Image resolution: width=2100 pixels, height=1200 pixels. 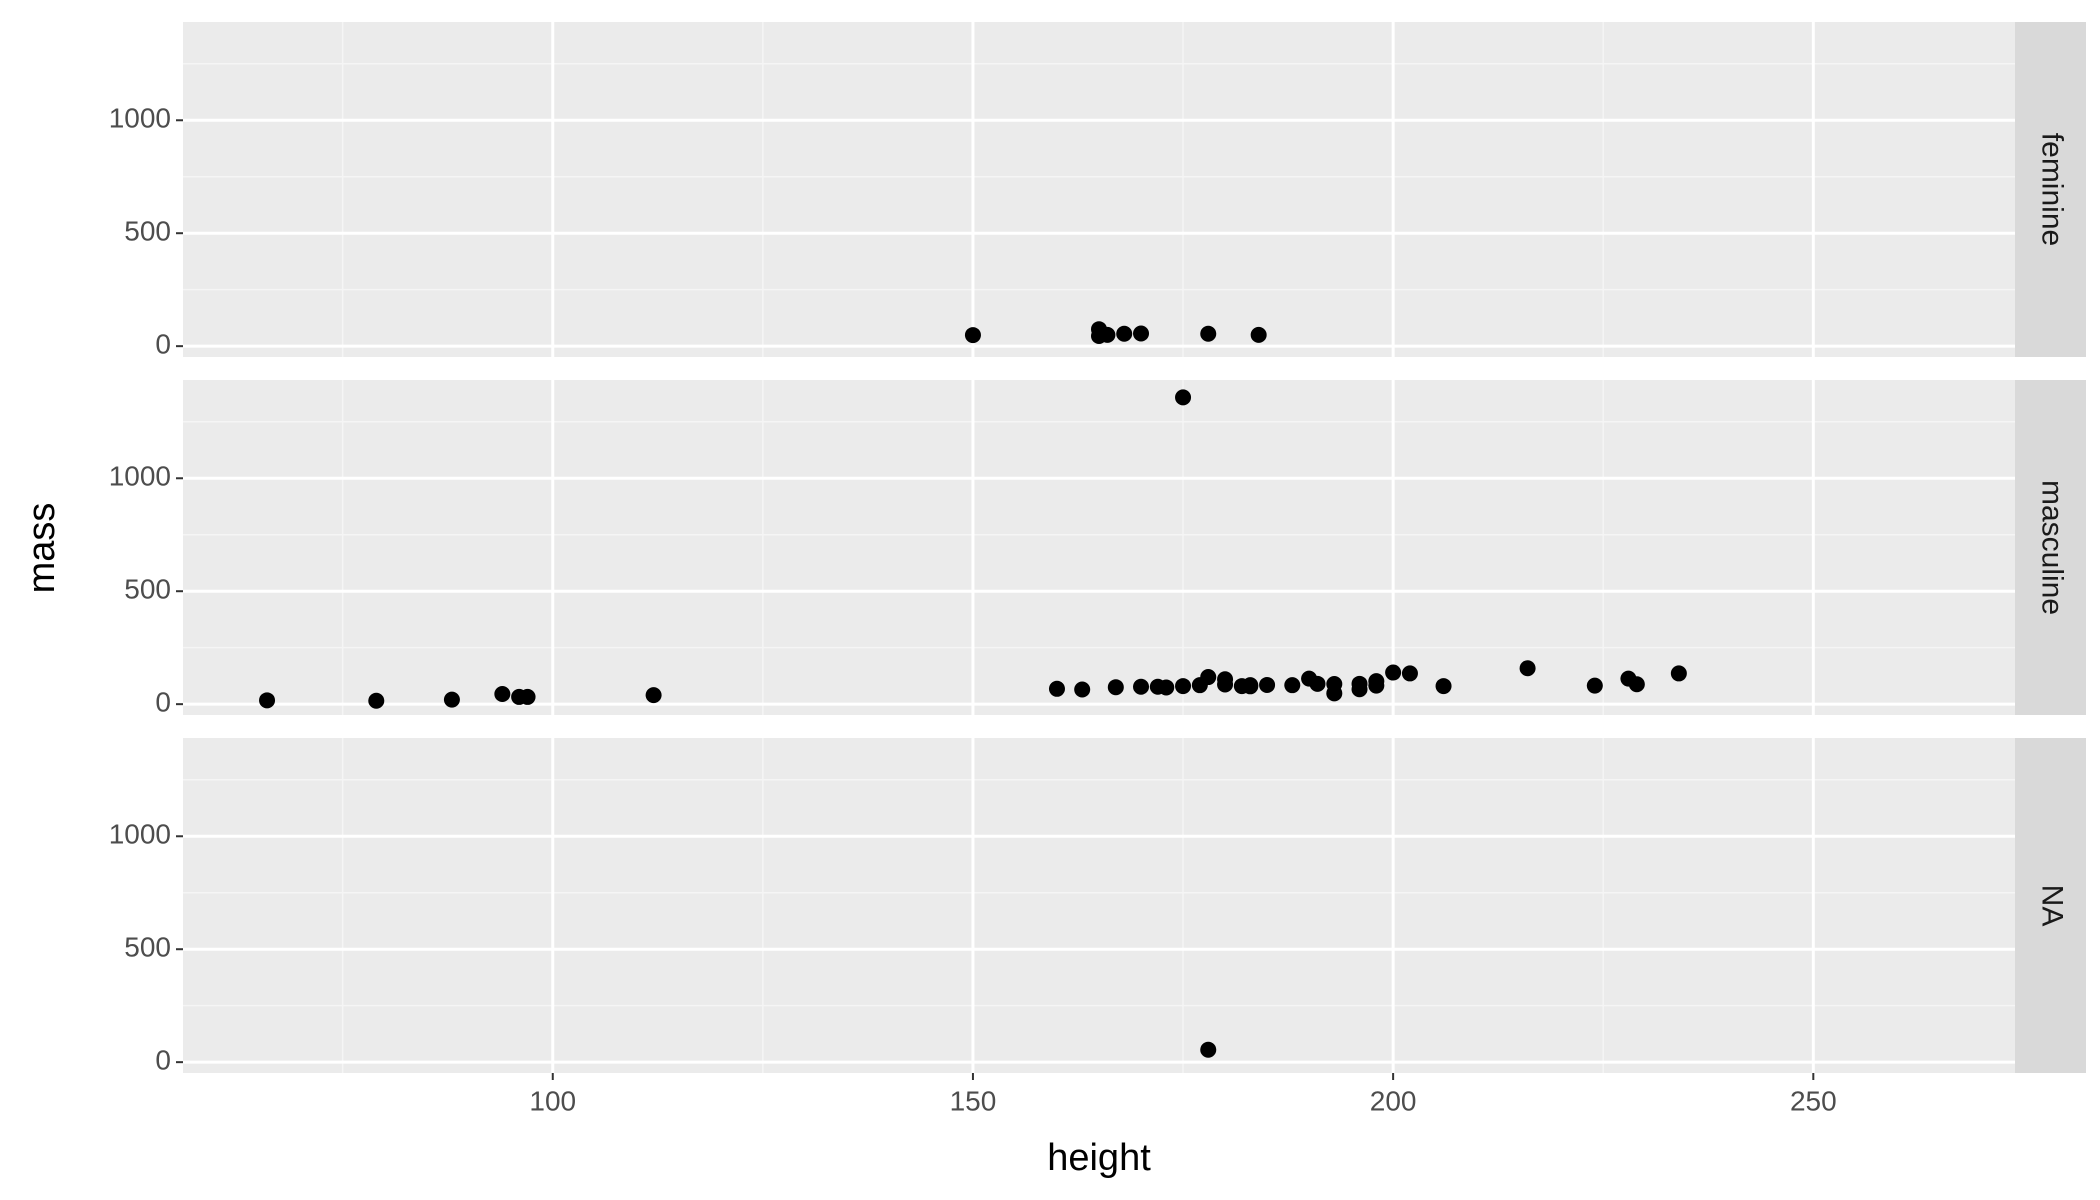 I want to click on x-tick-label: 200, so click(x=1393, y=1100).